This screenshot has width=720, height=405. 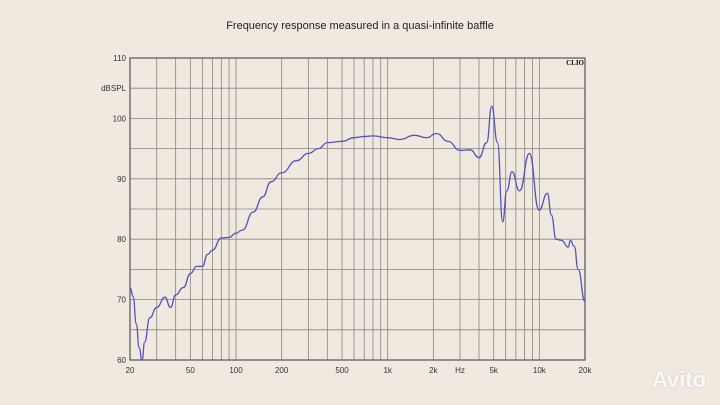 What do you see at coordinates (575, 63) in the screenshot?
I see `clio-brand-label: CLIO` at bounding box center [575, 63].